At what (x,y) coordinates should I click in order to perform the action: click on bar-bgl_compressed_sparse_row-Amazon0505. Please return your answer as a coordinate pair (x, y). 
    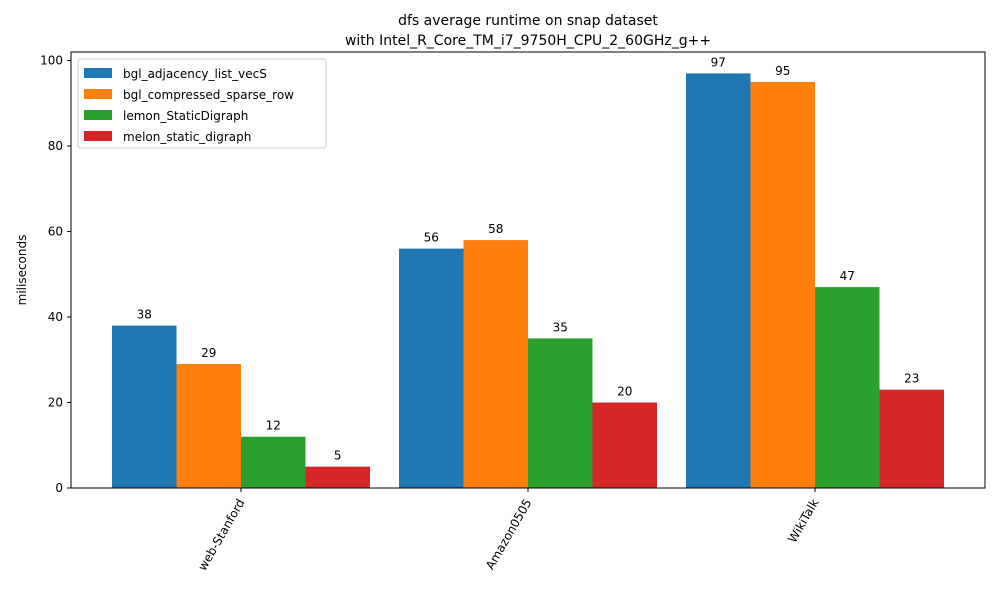
    Looking at the image, I should click on (495, 364).